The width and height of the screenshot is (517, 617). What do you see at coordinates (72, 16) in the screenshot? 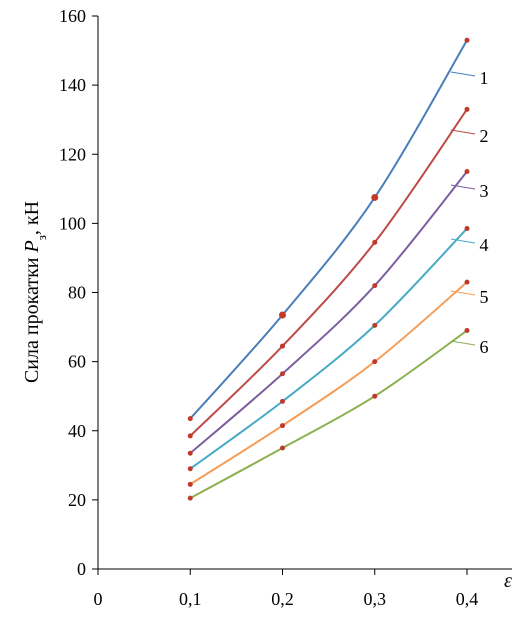
I see `y-tick-label: 160` at bounding box center [72, 16].